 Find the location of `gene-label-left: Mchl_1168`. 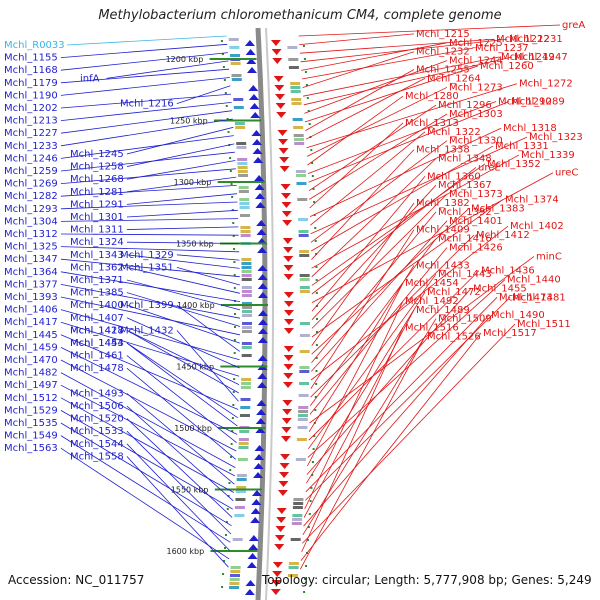

gene-label-left: Mchl_1168 is located at coordinates (31, 70).